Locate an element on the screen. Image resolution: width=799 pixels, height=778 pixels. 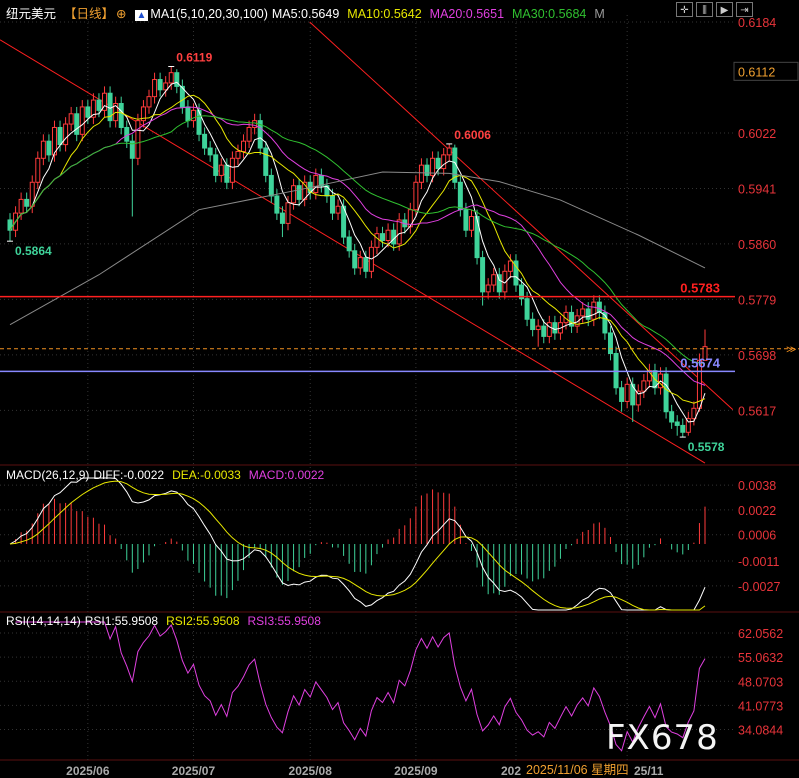
crosshair-icon: ✛ is located at coordinates (684, 9).